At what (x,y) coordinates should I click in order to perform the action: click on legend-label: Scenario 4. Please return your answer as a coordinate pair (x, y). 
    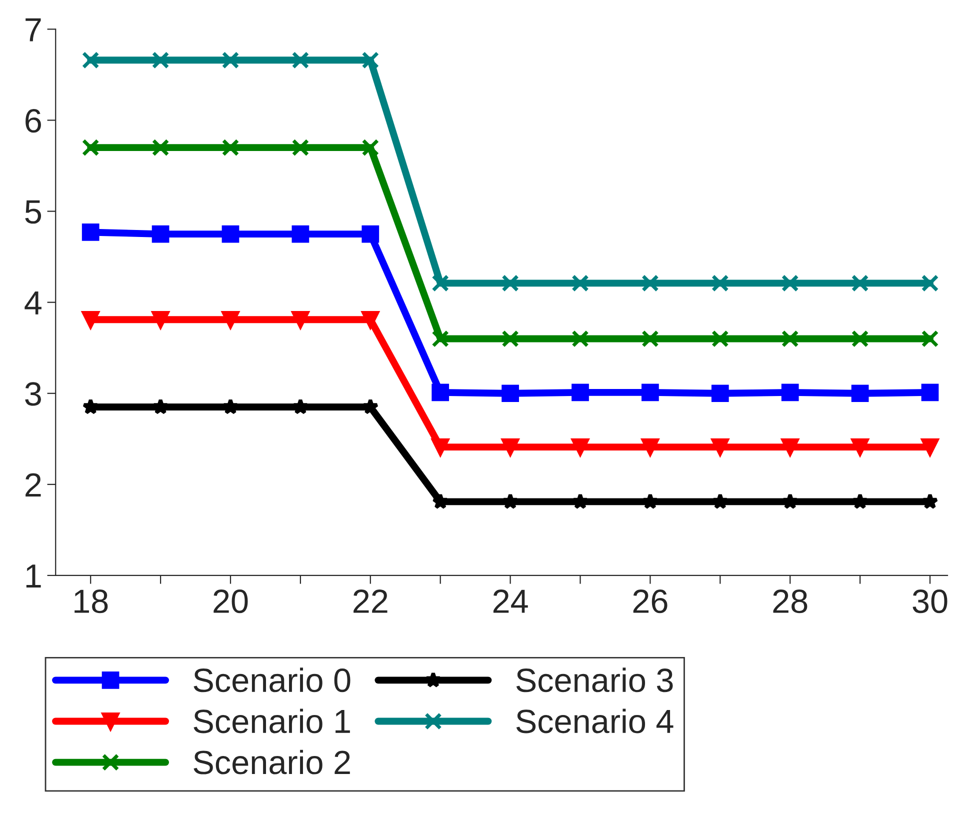
    Looking at the image, I should click on (595, 721).